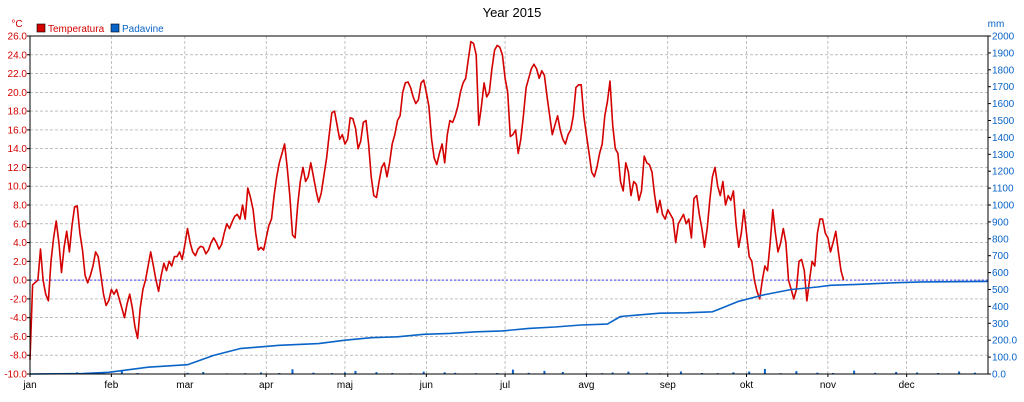  Describe the element at coordinates (15, 375) in the screenshot. I see `left-tick-label: -10.0` at that location.